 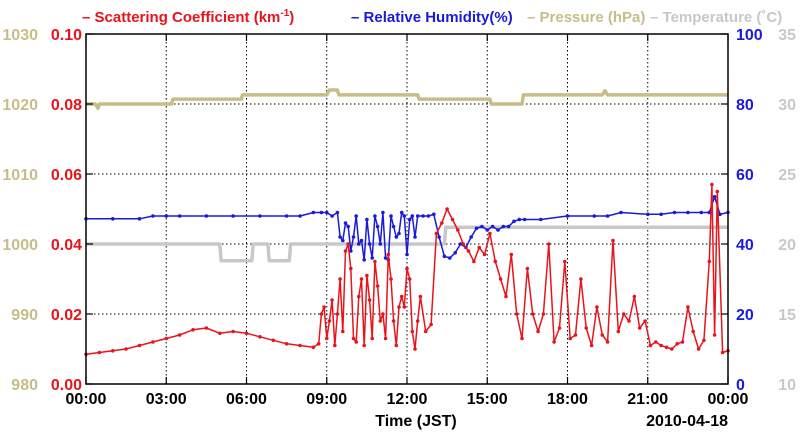 What do you see at coordinates (20, 245) in the screenshot?
I see `pressure-tick-label: 1000` at bounding box center [20, 245].